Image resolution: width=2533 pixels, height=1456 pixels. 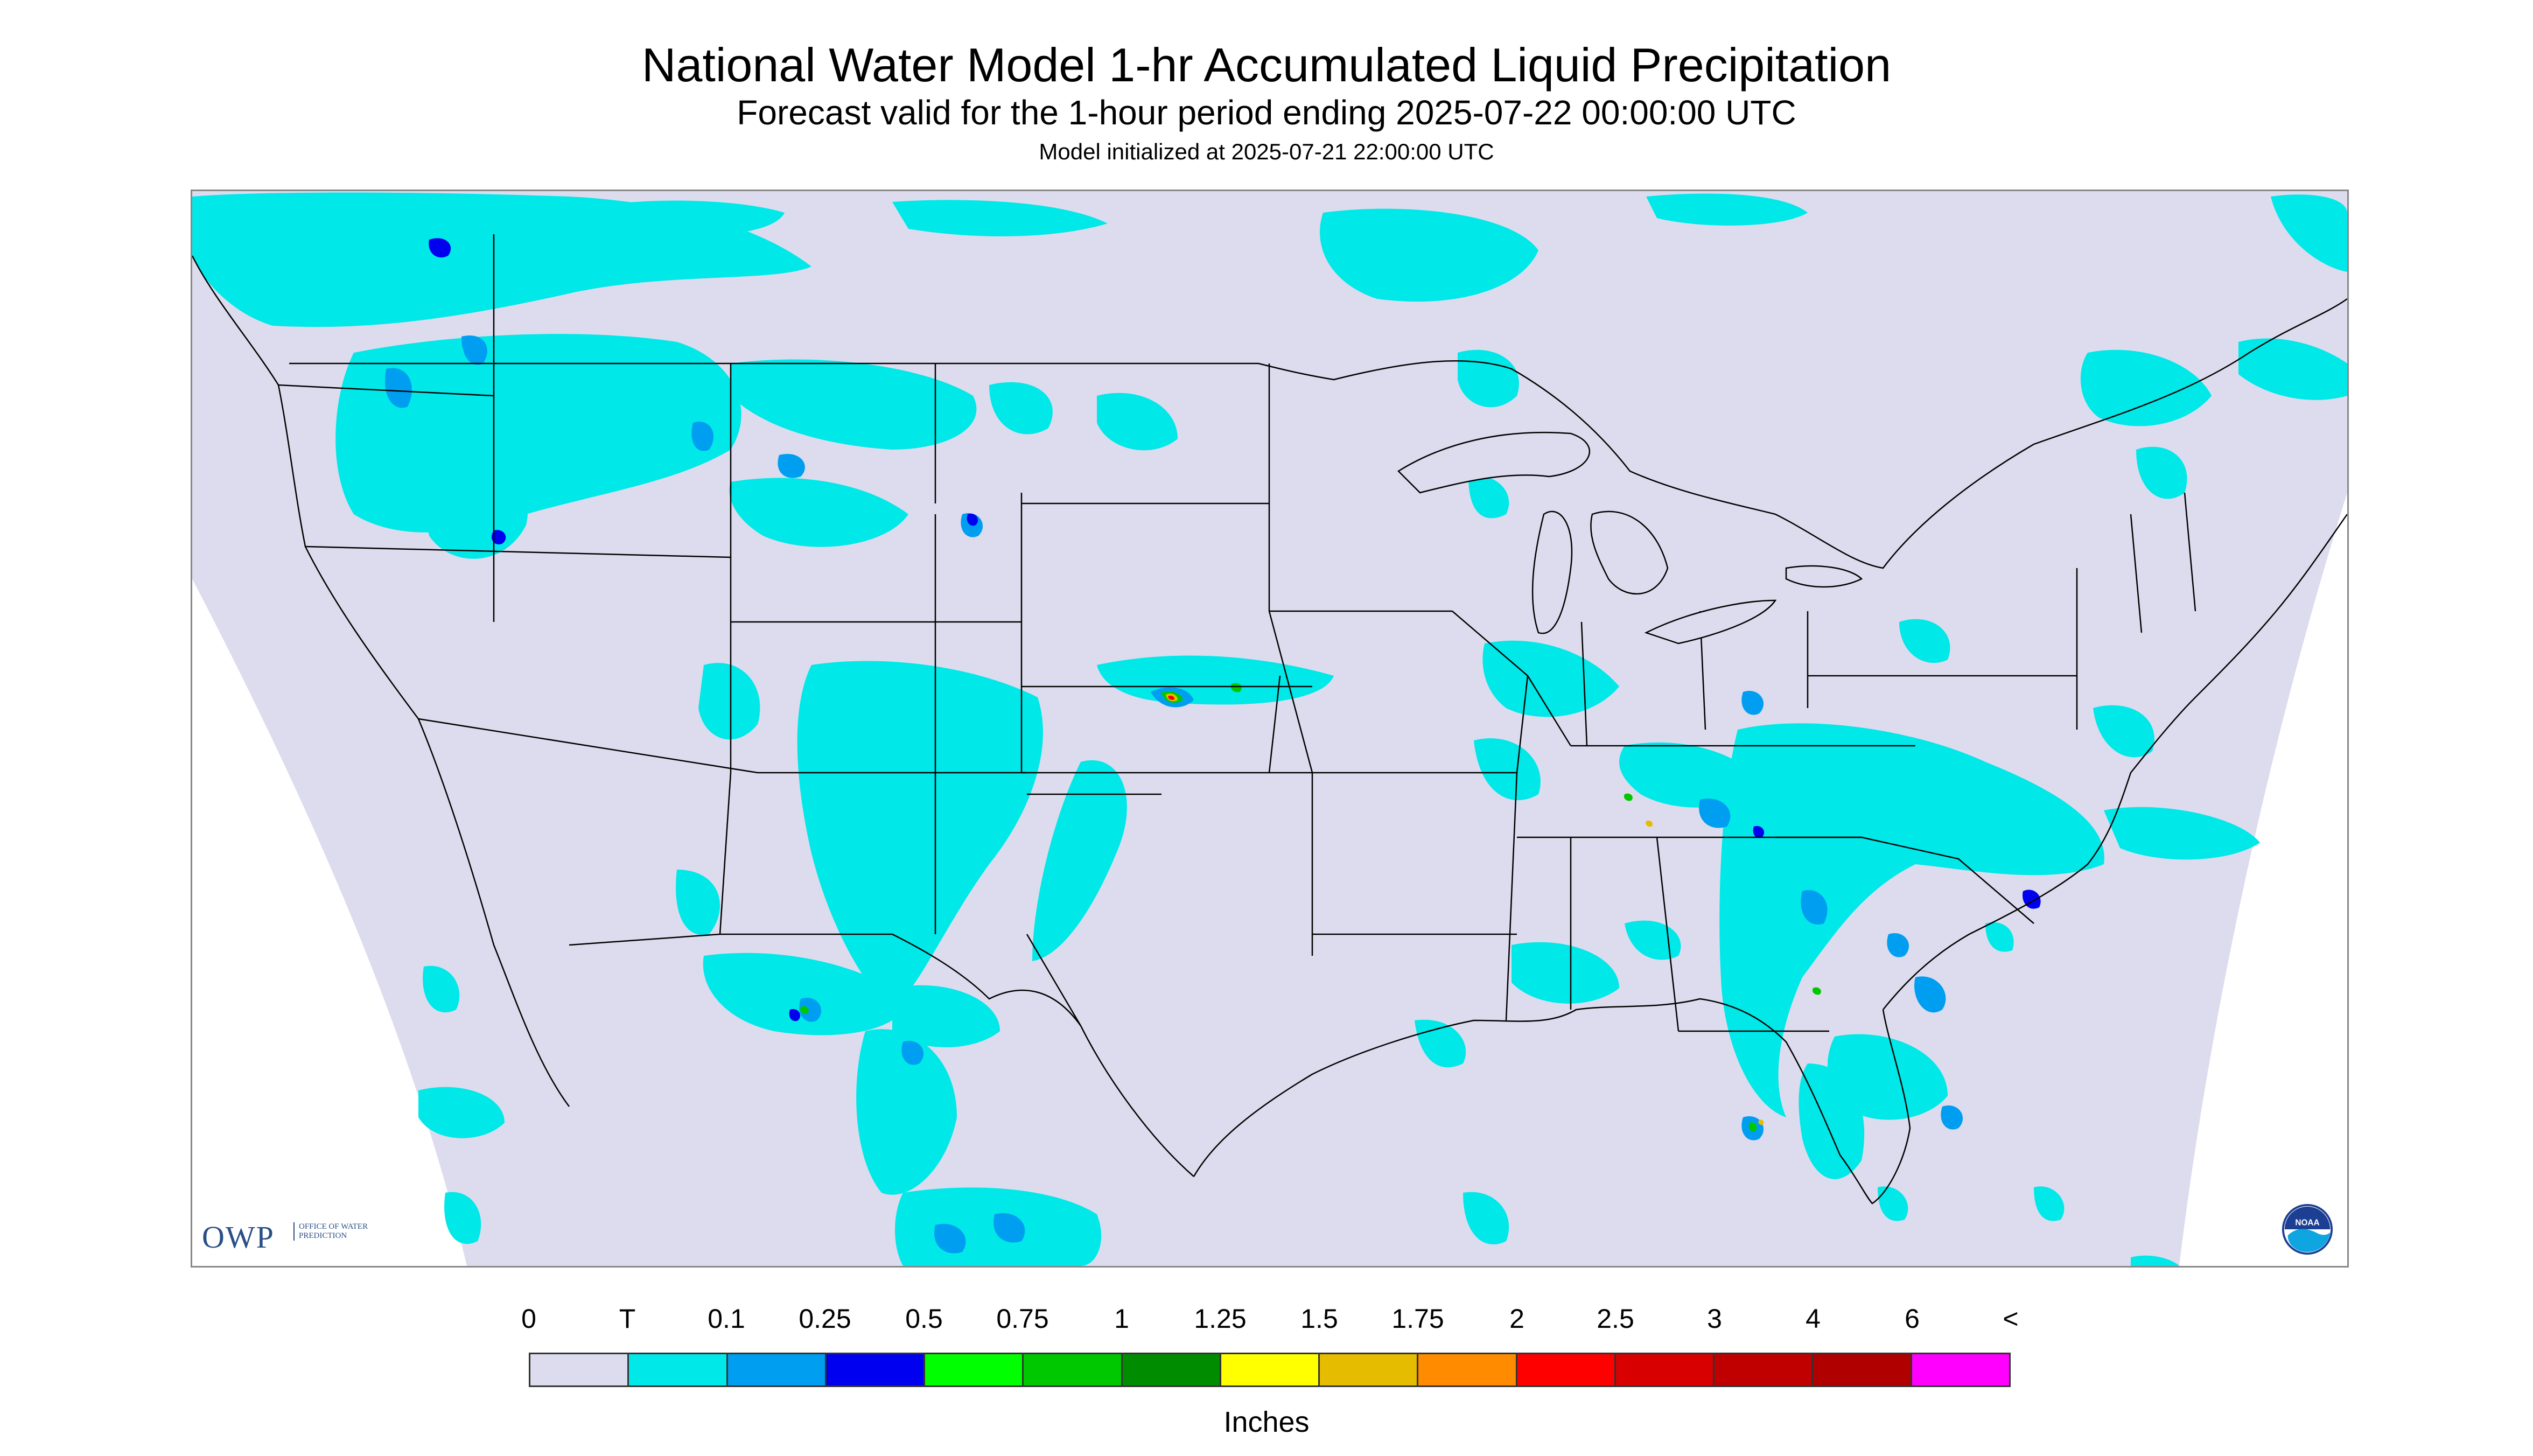 I want to click on owp-logo: OWP OFFICE OF WATER PREDICTION, so click(x=299, y=1237).